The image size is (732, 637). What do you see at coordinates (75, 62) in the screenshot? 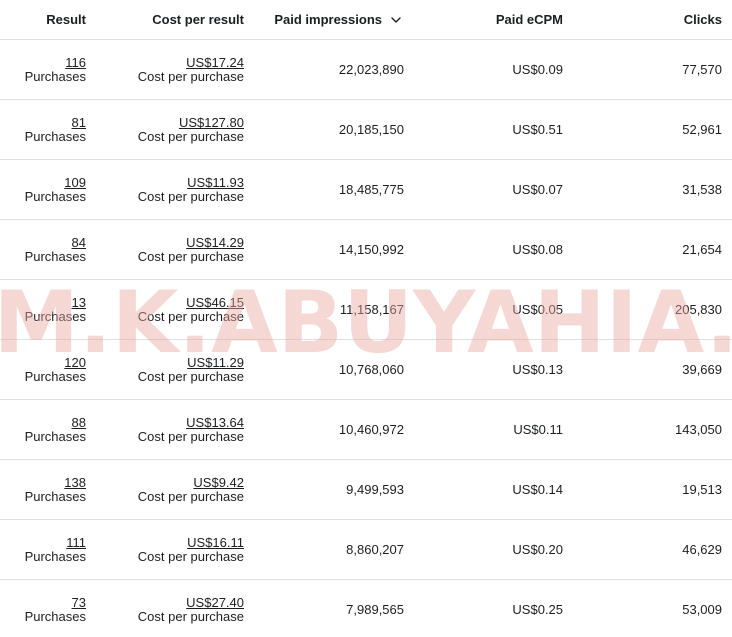
I see `result-link: 116` at bounding box center [75, 62].